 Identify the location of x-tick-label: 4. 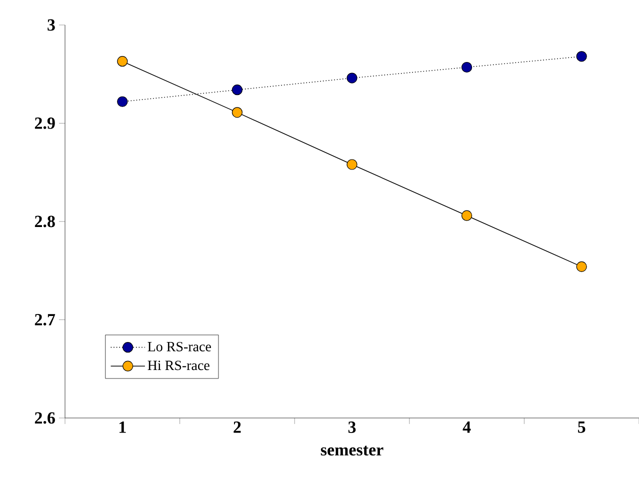
(466, 427).